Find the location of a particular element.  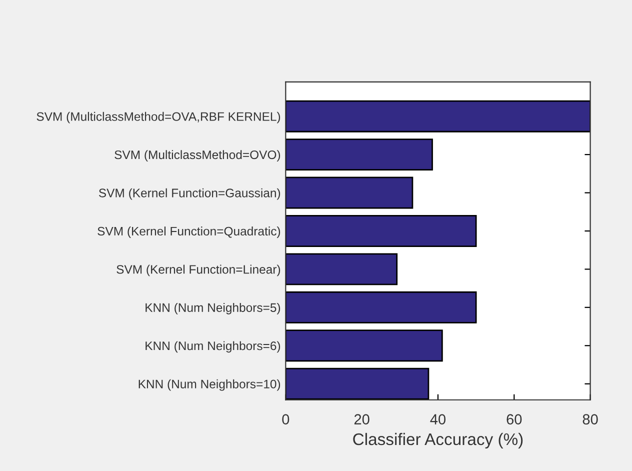

x-tick-label: 20 is located at coordinates (362, 419).